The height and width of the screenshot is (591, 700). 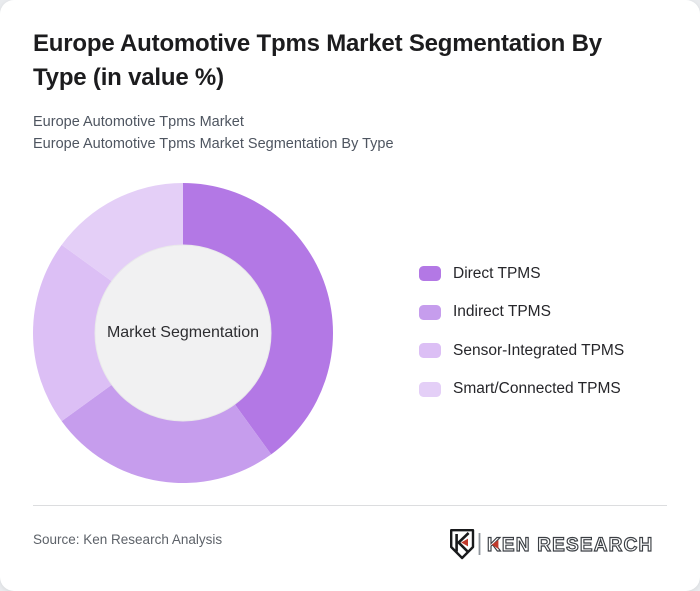 I want to click on legend-item-sensor-integrated-tpms: Sensor-Integrated TPMS, so click(x=522, y=350).